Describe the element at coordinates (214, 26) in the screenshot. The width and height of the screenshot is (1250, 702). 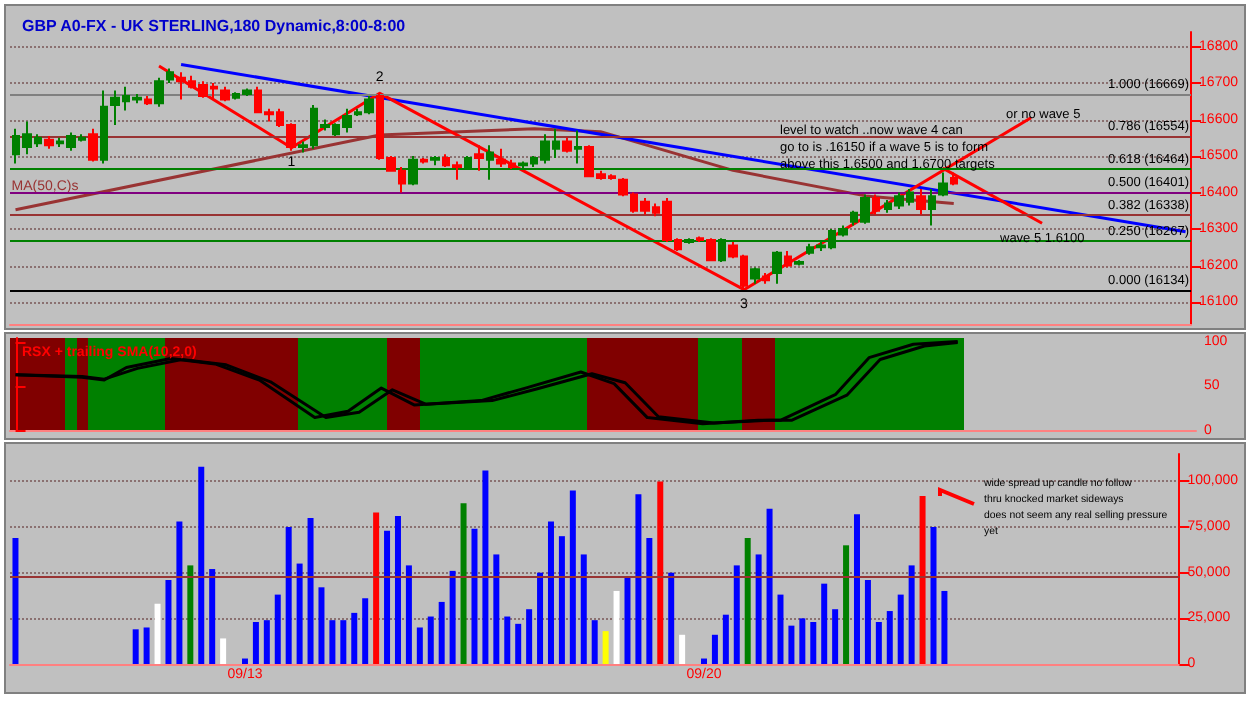
I see `chart-title: GBP A0-FX - UK STERLING,180 Dynamic,8:00-8:00` at that location.